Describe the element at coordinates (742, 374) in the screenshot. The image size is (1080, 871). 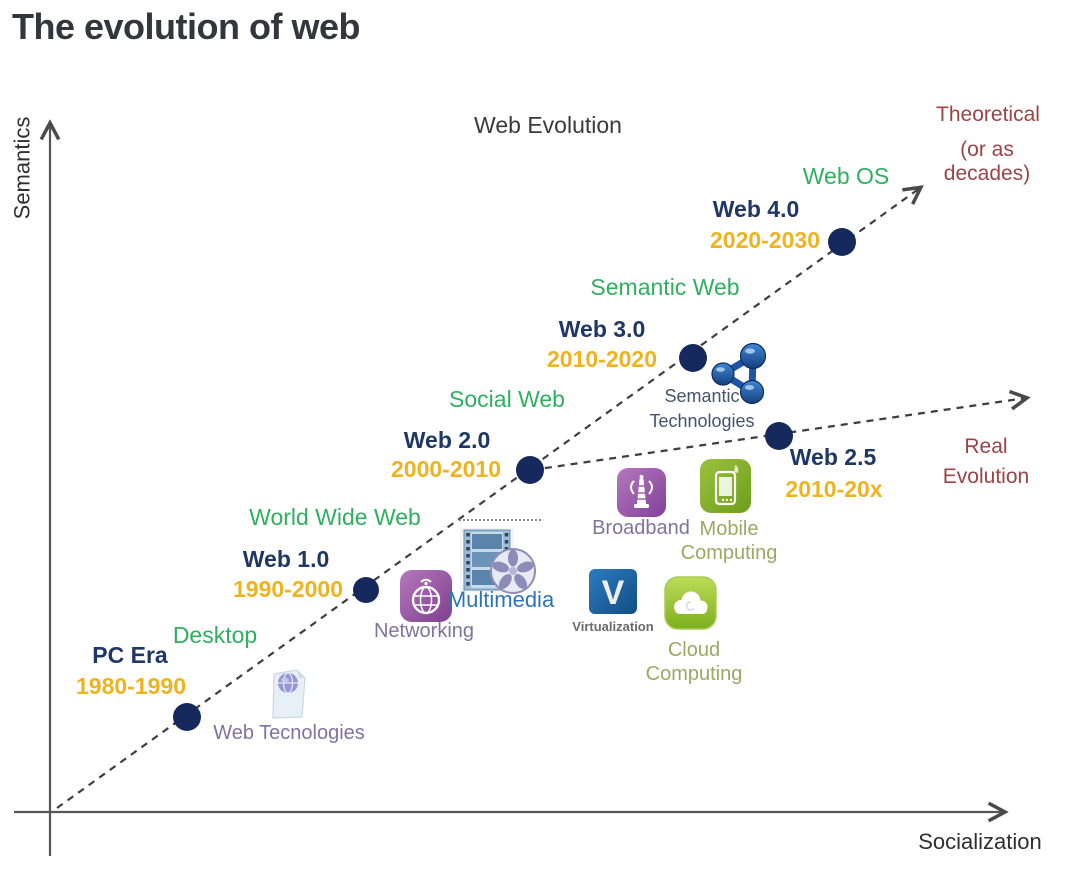
I see `semantic-technologies-icon` at that location.